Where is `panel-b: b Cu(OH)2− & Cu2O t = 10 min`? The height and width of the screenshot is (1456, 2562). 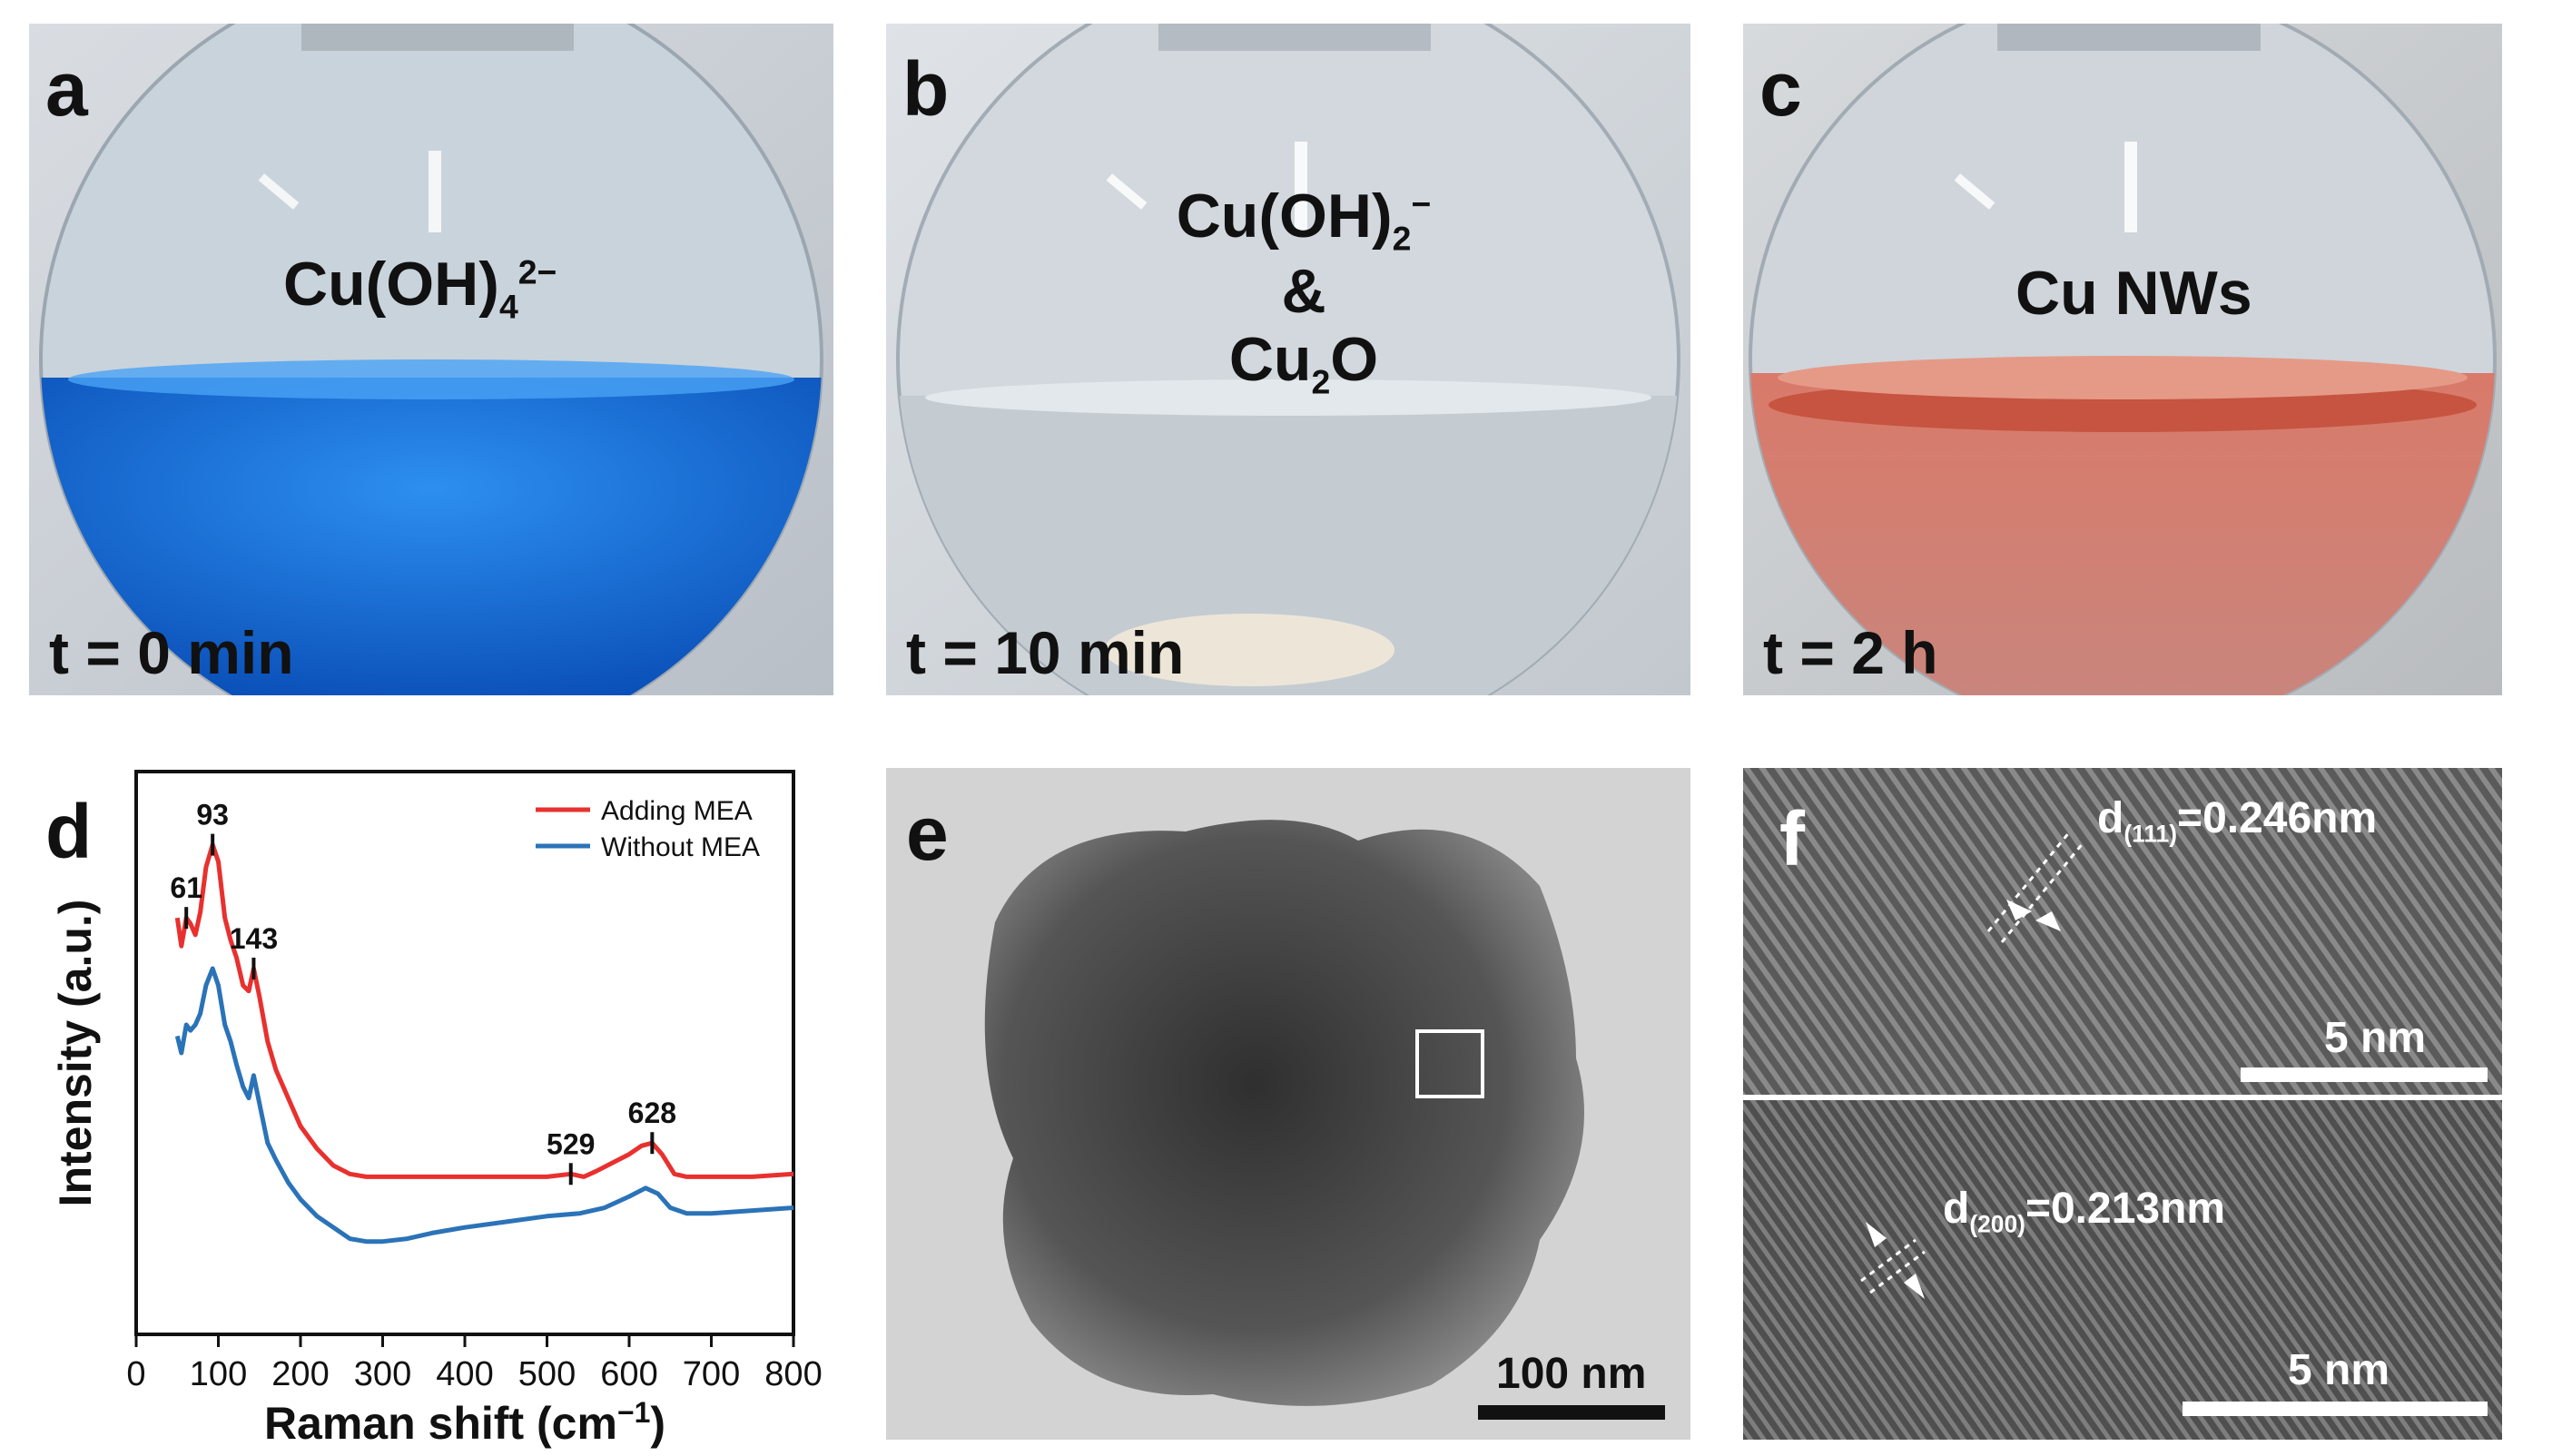 panel-b: b Cu(OH)2− & Cu2O t = 10 min is located at coordinates (1288, 359).